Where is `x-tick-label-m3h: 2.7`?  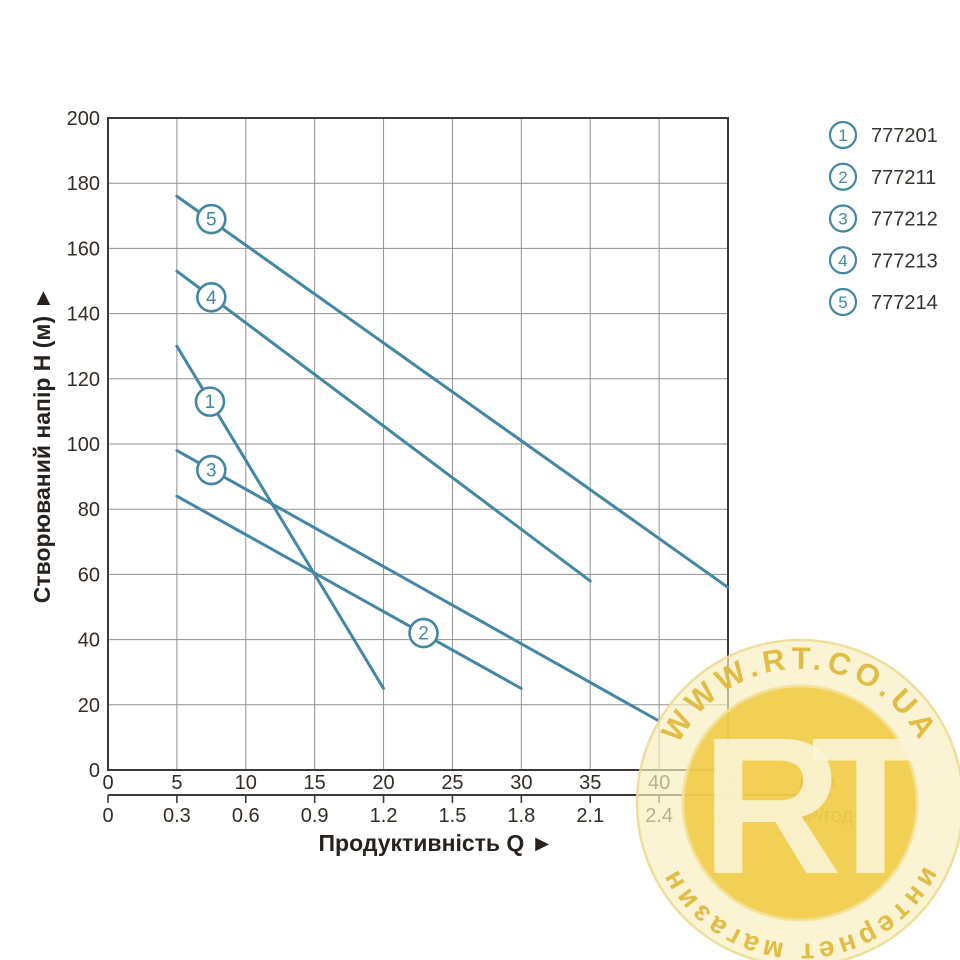
x-tick-label-m3h: 2.7 is located at coordinates (728, 816).